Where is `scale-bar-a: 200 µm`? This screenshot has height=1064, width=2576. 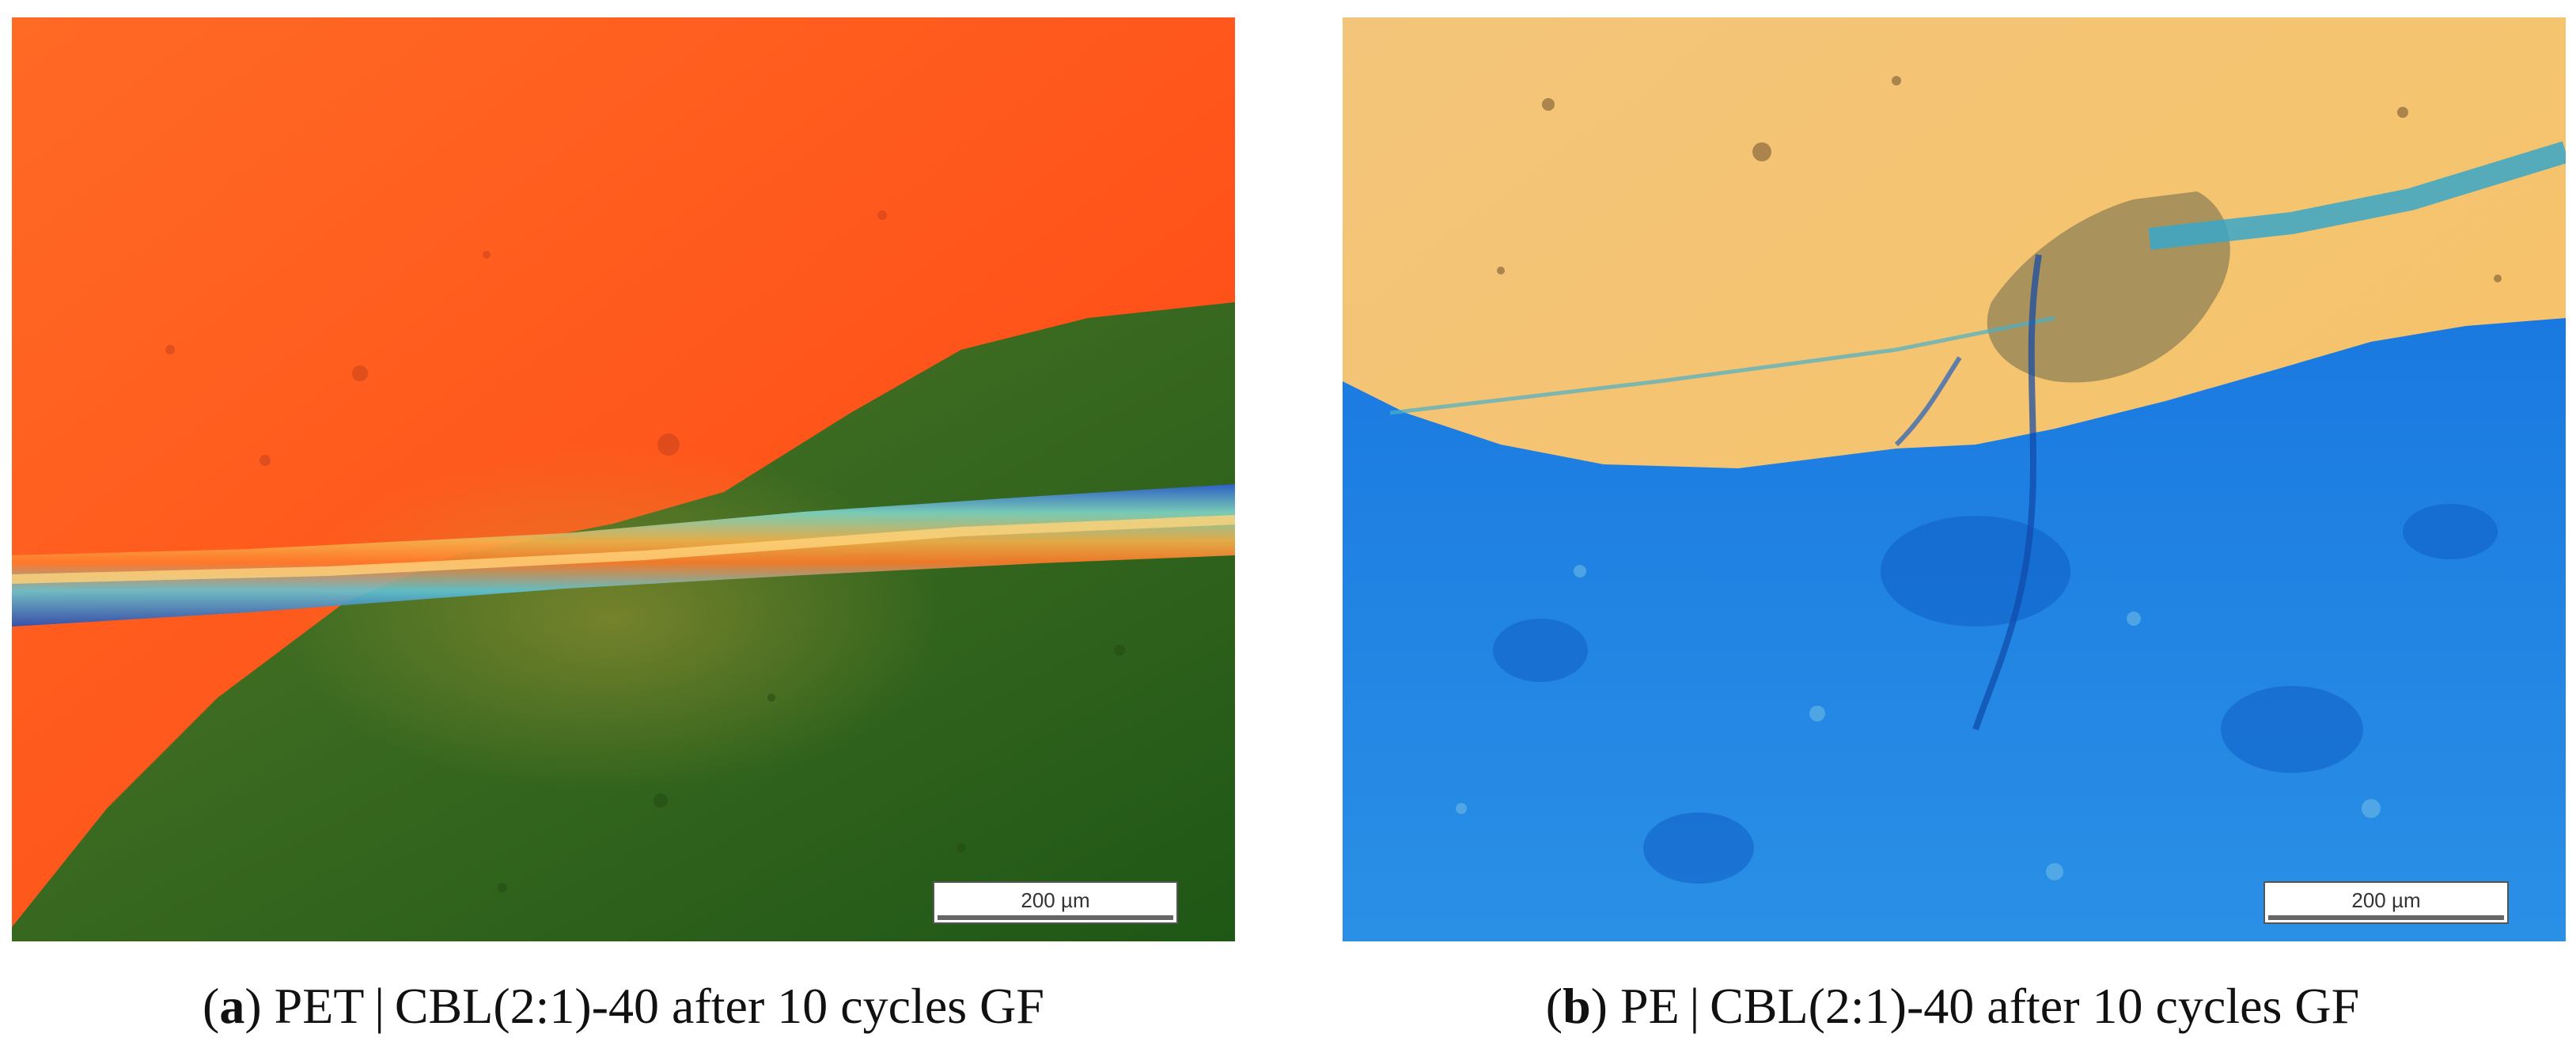 scale-bar-a: 200 µm is located at coordinates (1055, 902).